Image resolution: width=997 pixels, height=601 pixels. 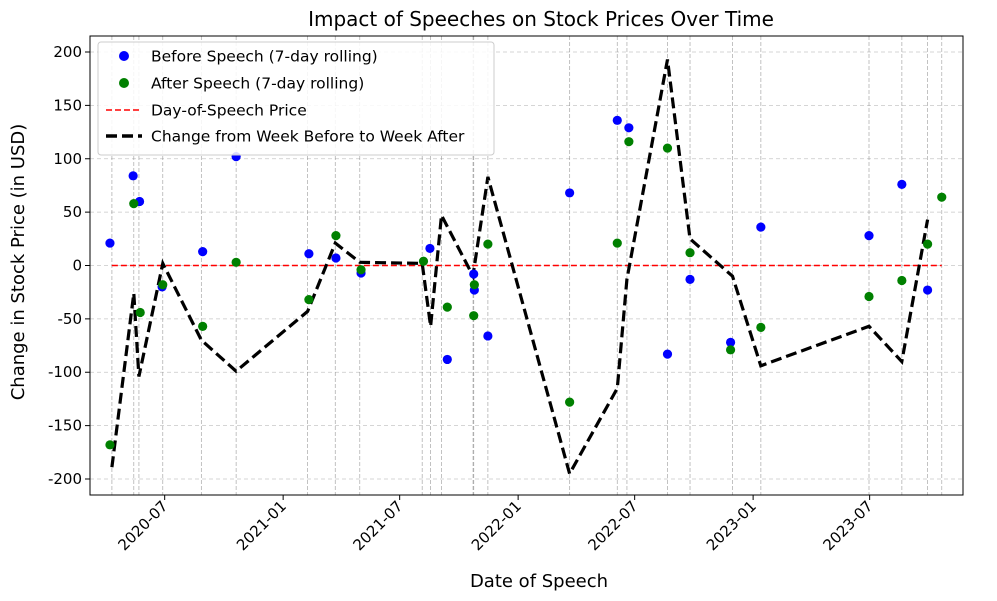 What do you see at coordinates (124, 56) in the screenshot?
I see `legend-marker-before` at bounding box center [124, 56].